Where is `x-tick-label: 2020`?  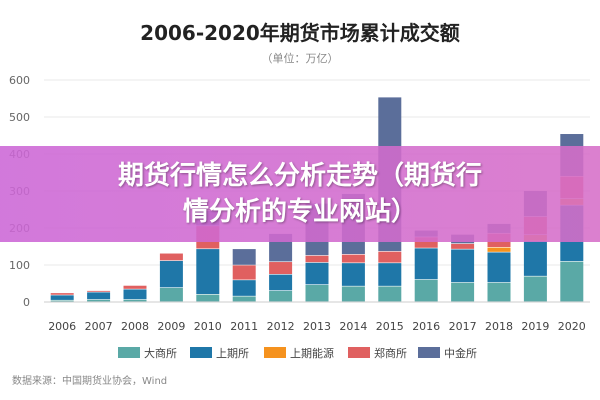 x-tick-label: 2020 is located at coordinates (572, 326).